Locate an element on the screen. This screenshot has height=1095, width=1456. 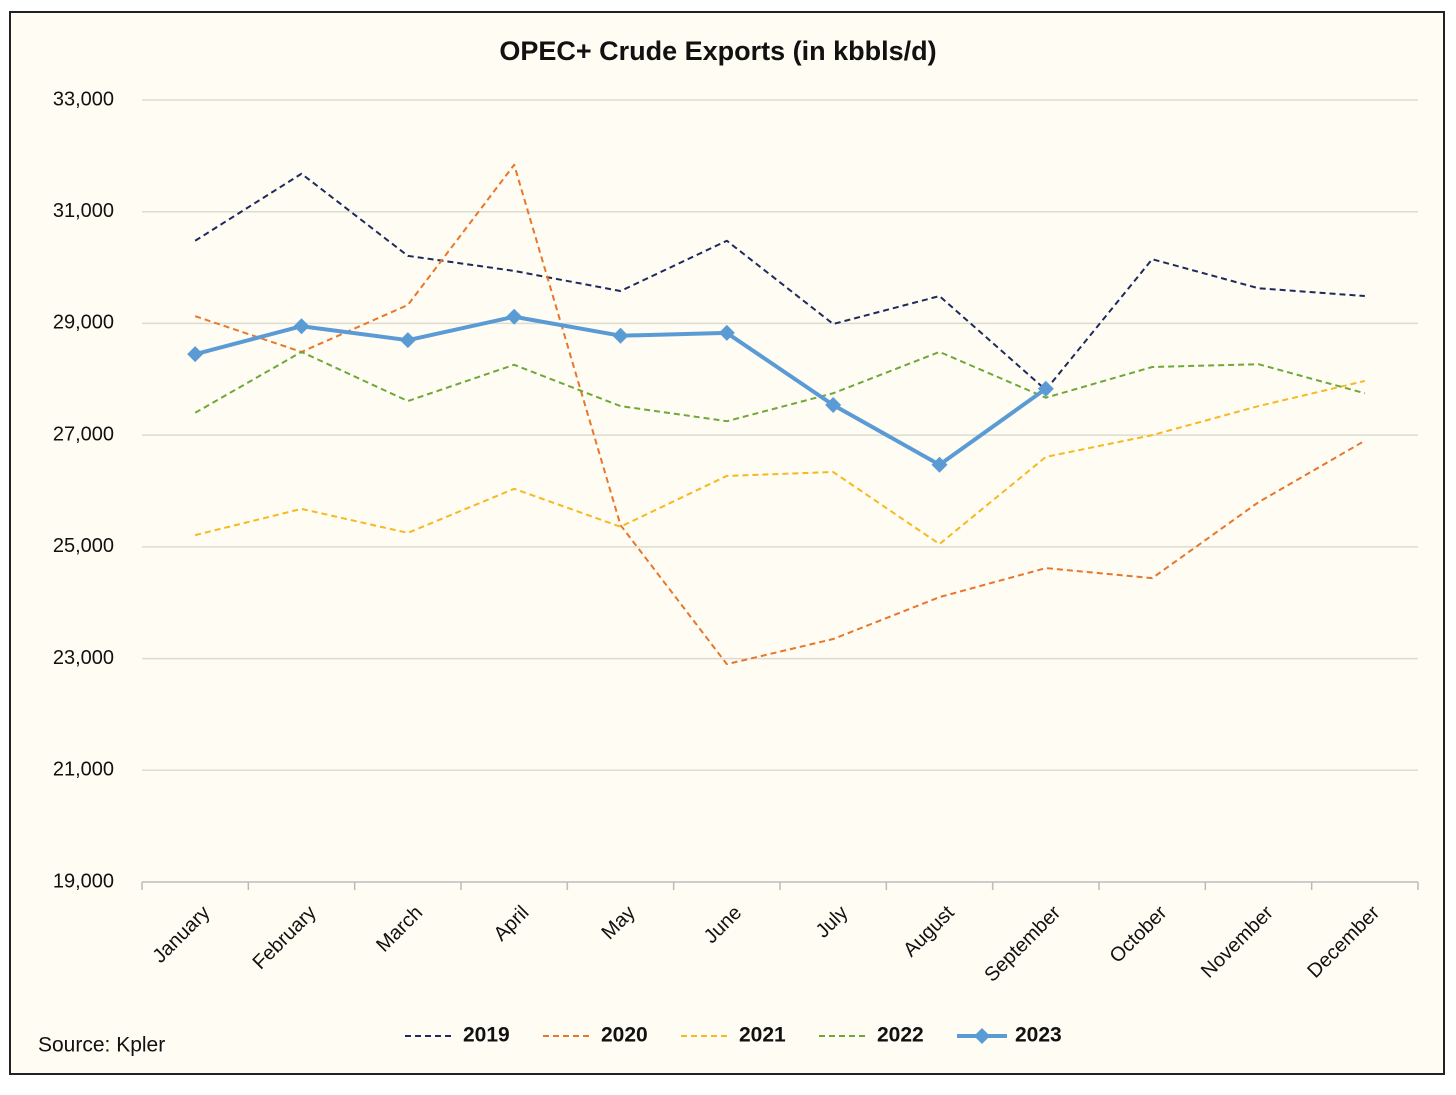
y-tick-label: 27,000 is located at coordinates (83, 434).